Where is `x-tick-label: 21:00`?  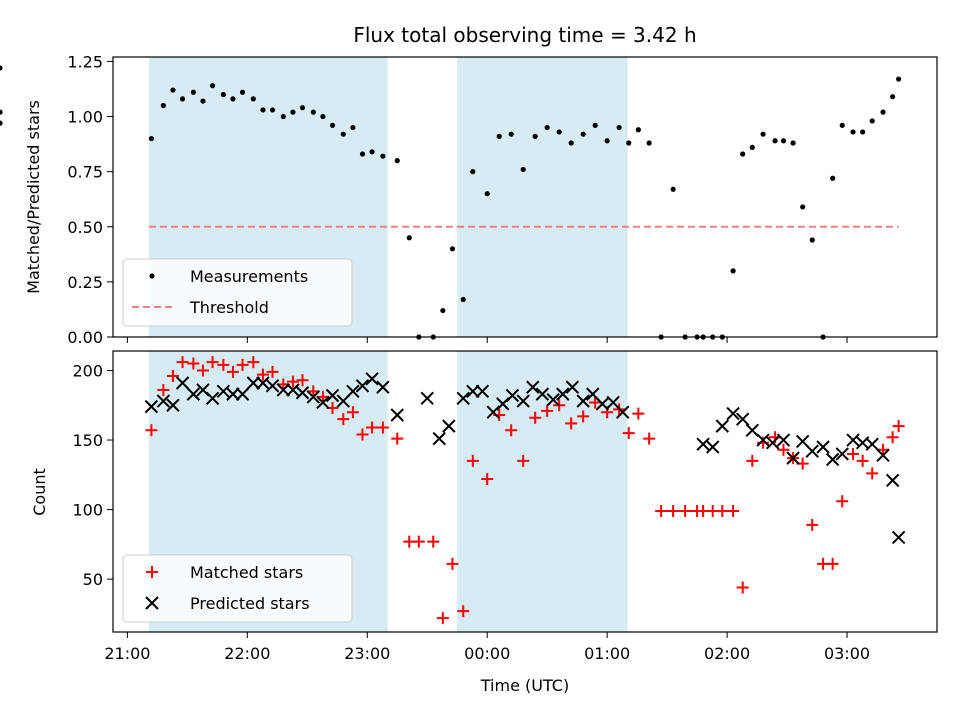 x-tick-label: 21:00 is located at coordinates (127, 653).